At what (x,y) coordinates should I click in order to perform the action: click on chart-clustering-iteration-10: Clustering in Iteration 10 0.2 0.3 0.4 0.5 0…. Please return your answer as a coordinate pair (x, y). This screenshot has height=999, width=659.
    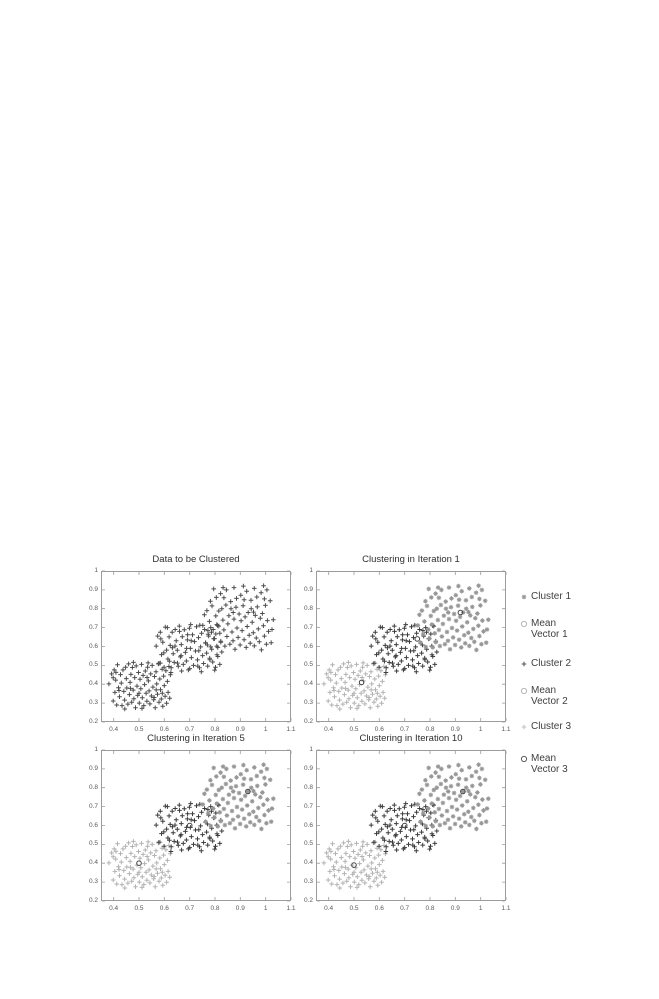
    Looking at the image, I should click on (403, 825).